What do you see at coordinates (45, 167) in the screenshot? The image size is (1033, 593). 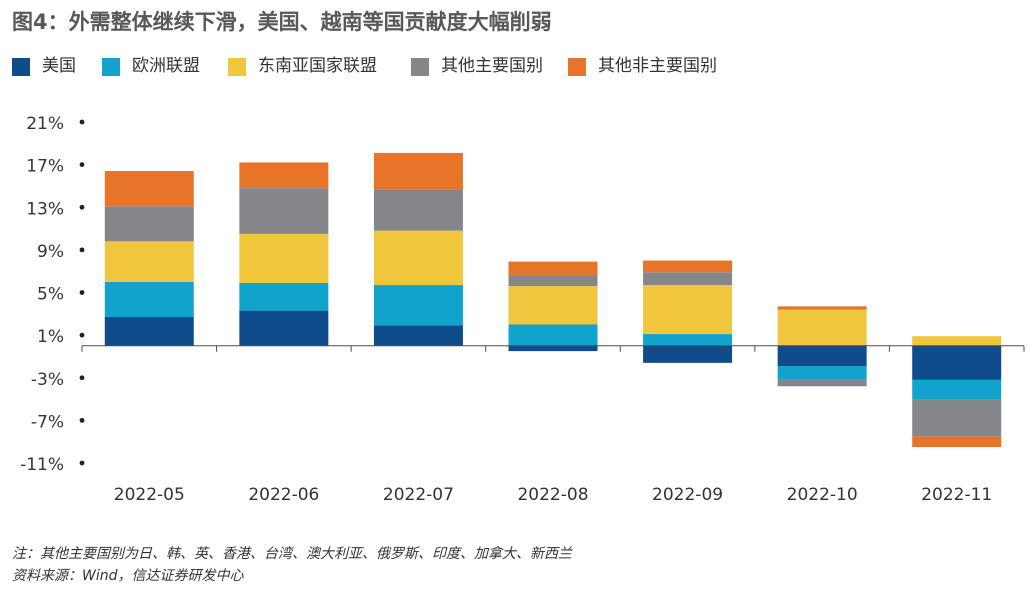 I see `y-tick-label: 17%` at bounding box center [45, 167].